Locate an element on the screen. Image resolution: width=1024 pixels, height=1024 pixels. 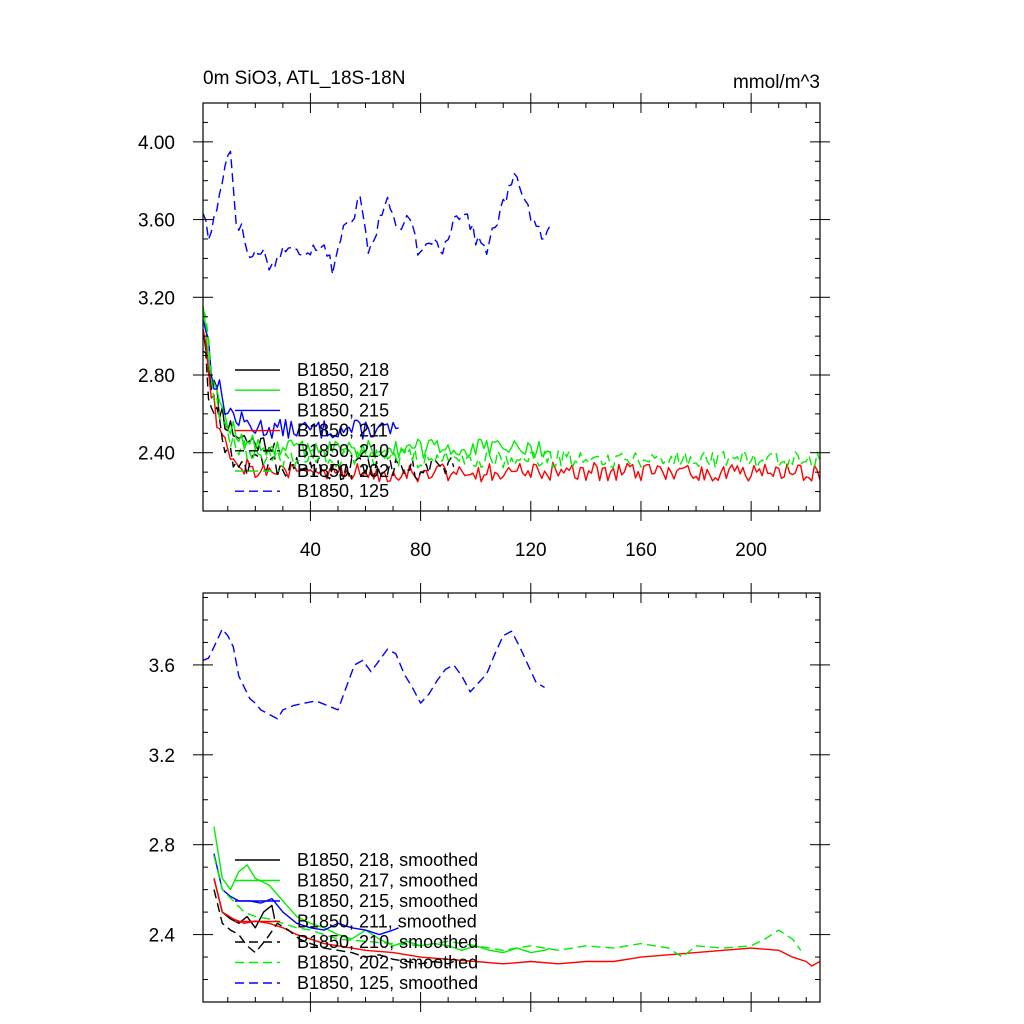
legend-label-b1850-218-smoothed: B1850, 218, smoothed is located at coordinates (387, 860).